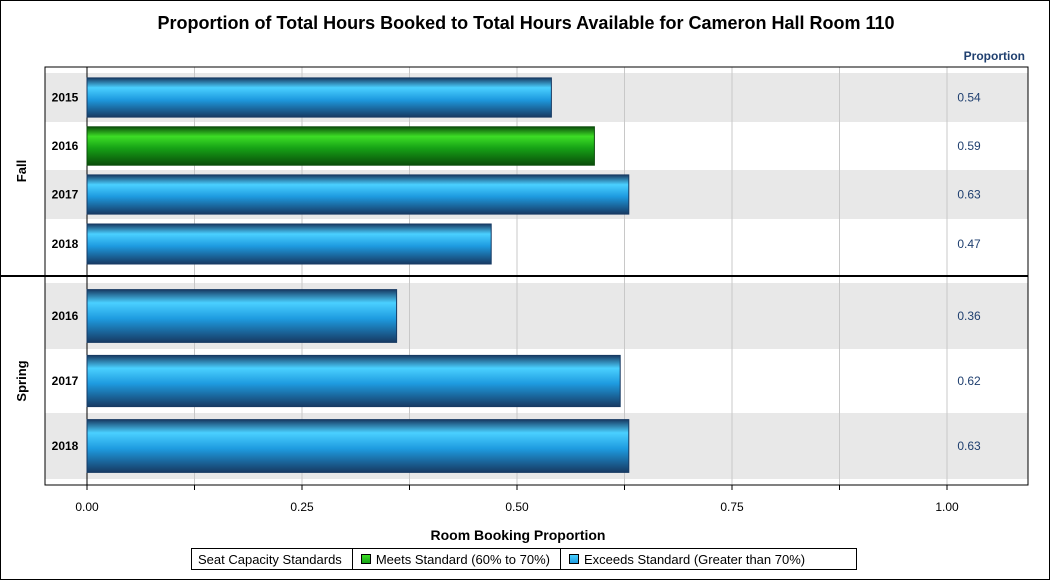 Image resolution: width=1050 pixels, height=580 pixels. What do you see at coordinates (353, 381) in the screenshot?
I see `bar-spring-2017` at bounding box center [353, 381].